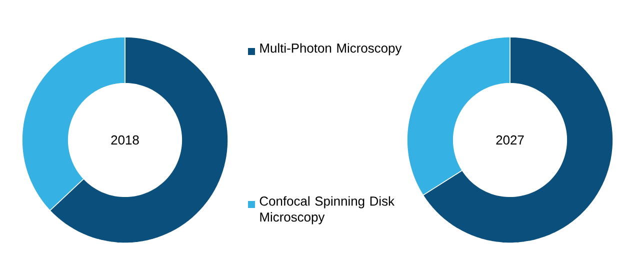 Image resolution: width=624 pixels, height=261 pixels. What do you see at coordinates (510, 140) in the screenshot?
I see `text: 2027` at bounding box center [510, 140].